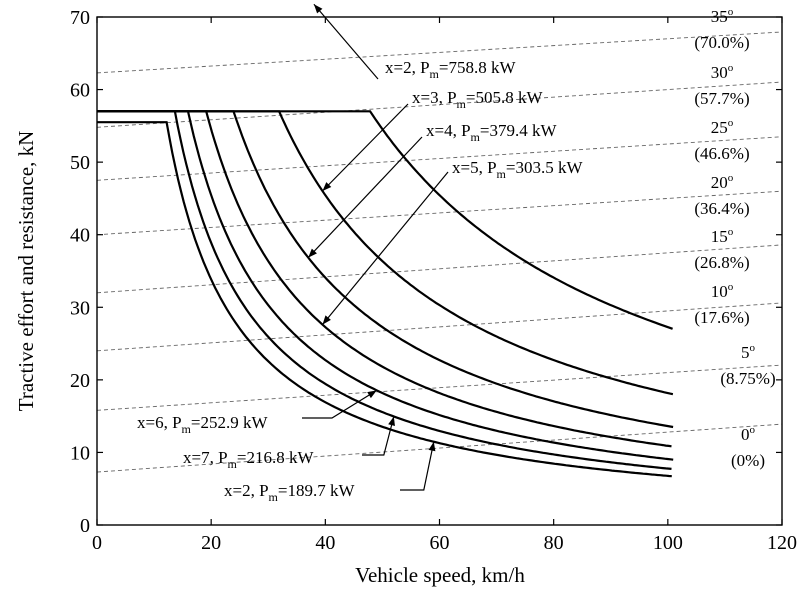  What do you see at coordinates (440, 543) in the screenshot?
I see `x-tick-label: 60` at bounding box center [440, 543].